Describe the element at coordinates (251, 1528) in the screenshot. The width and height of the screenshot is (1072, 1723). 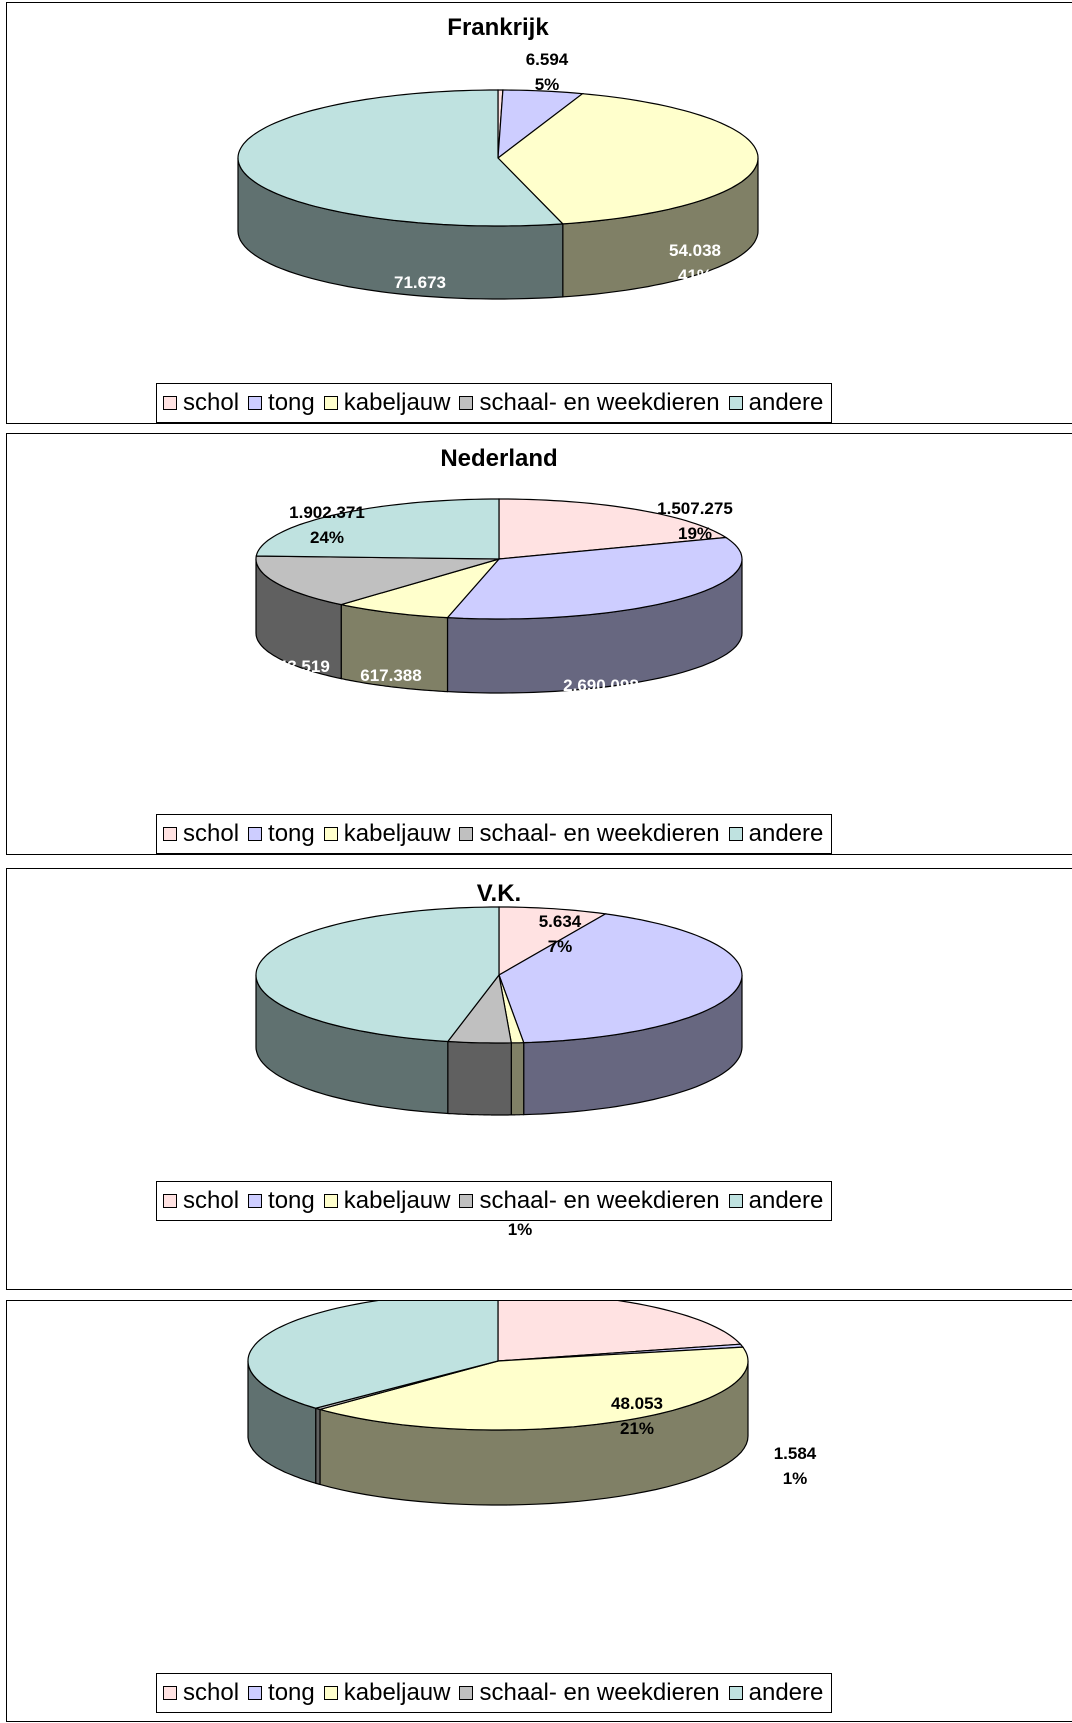
I see `data-label-value: 84.321` at that location.